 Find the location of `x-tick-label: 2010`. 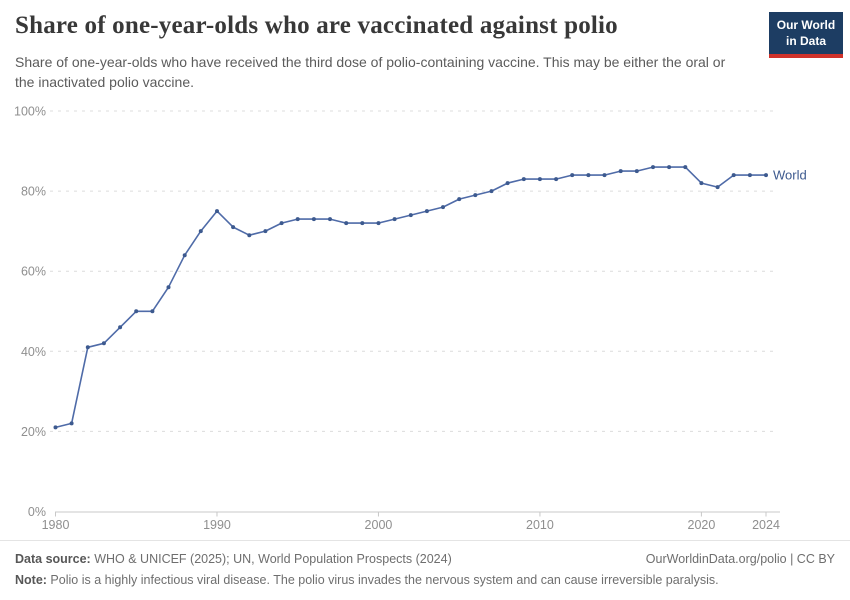

x-tick-label: 2010 is located at coordinates (540, 525).